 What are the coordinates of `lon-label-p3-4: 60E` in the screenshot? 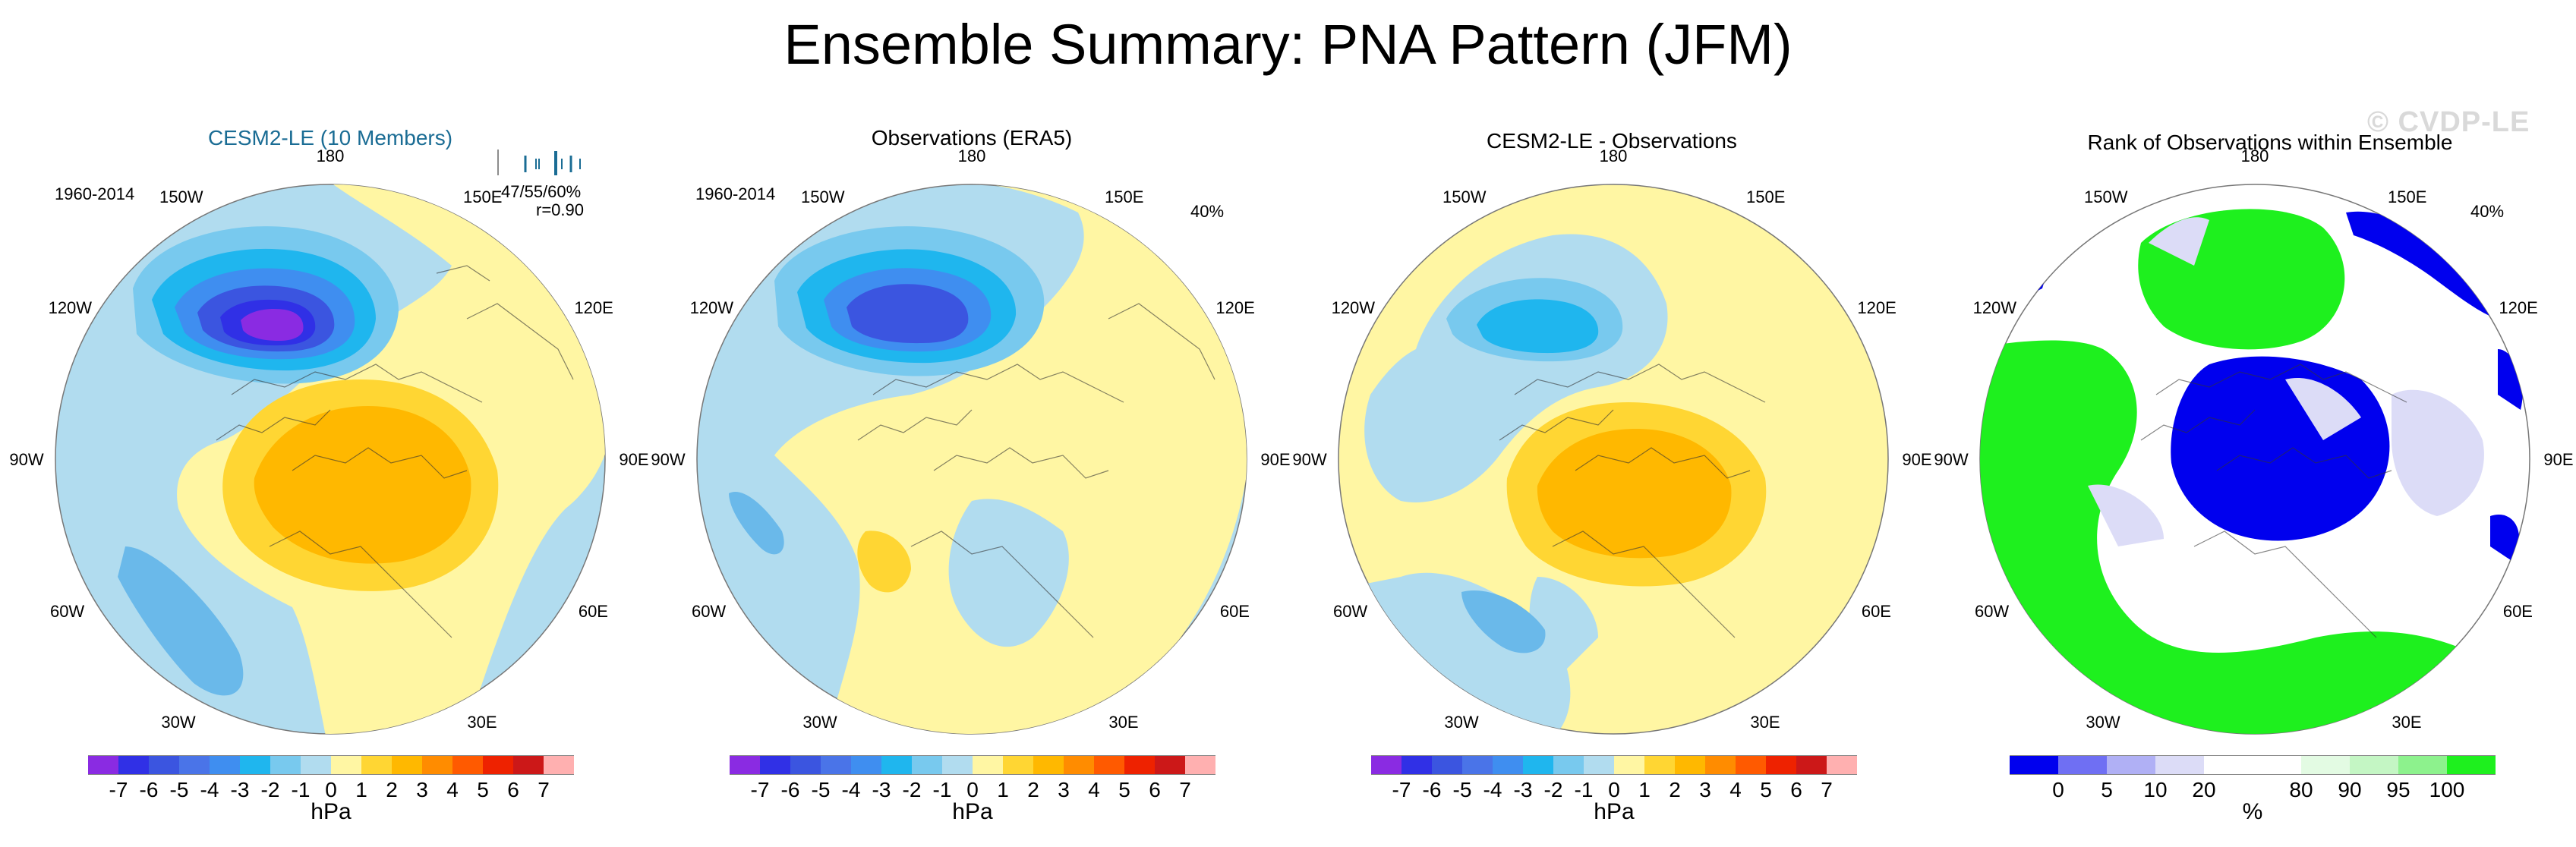 It's located at (2517, 611).